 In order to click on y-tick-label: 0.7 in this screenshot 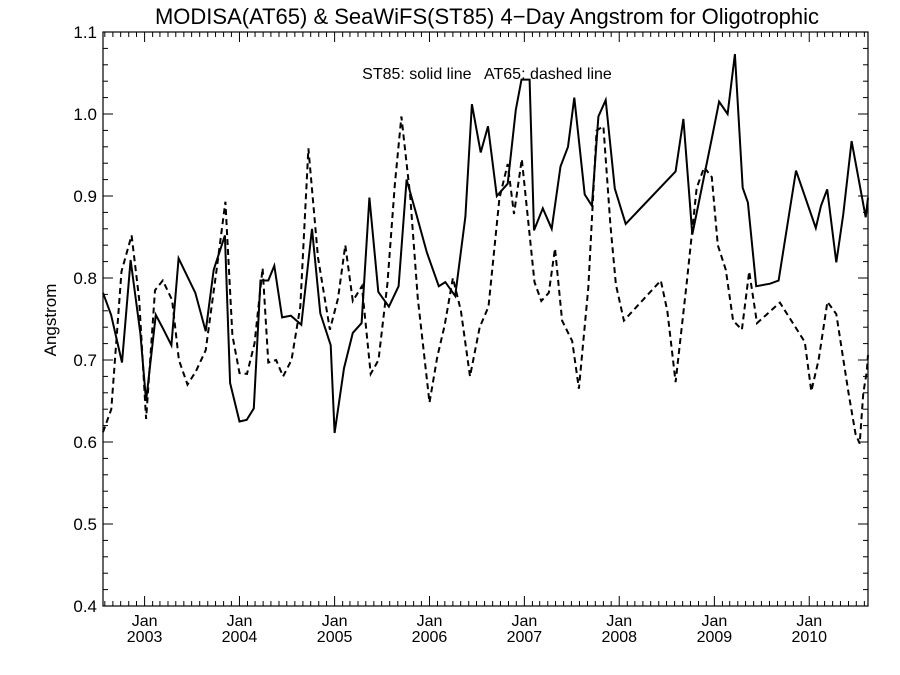, I will do `click(85, 360)`.